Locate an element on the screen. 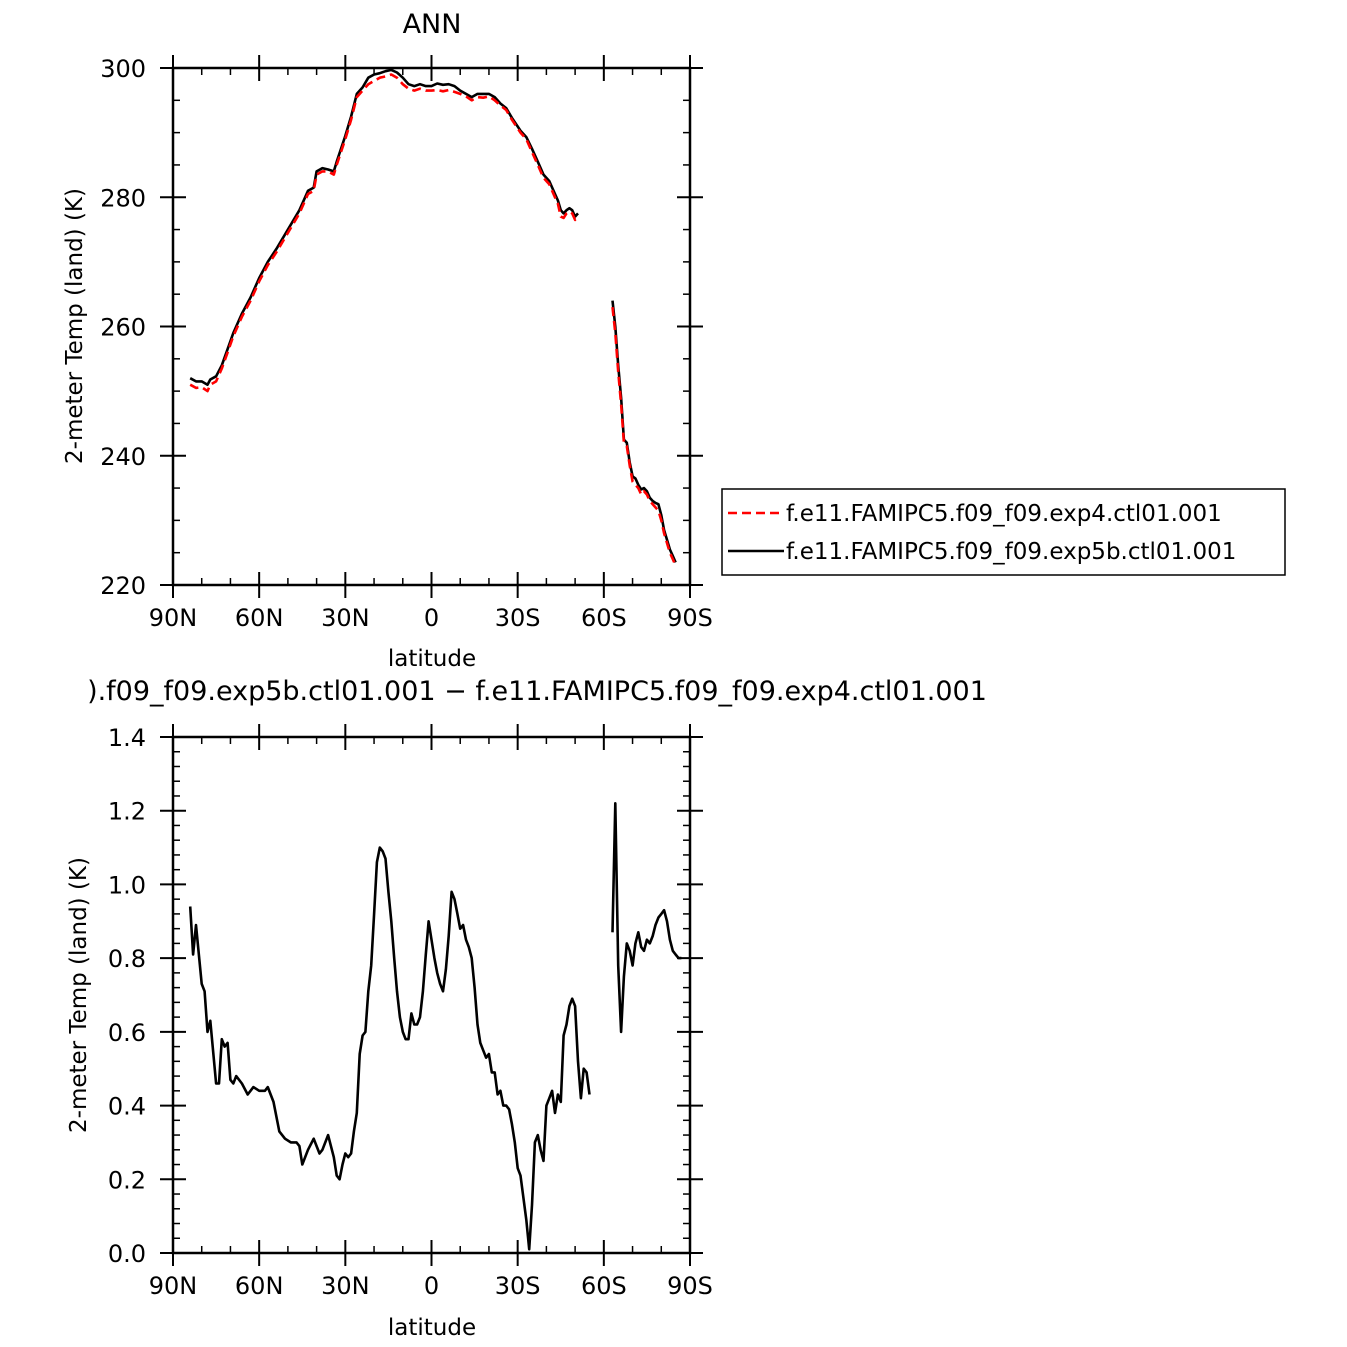 The height and width of the screenshot is (1347, 1347). top-chart-y-tick-label: 280 is located at coordinates (123, 198).